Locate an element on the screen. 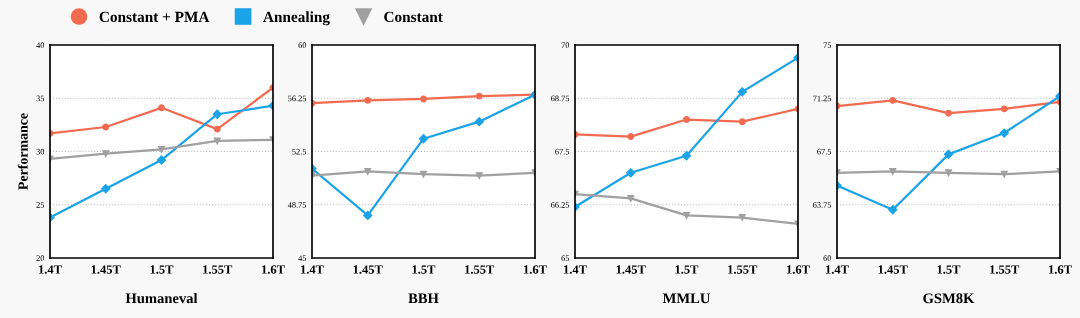  y-tick-label: 66.25 is located at coordinates (560, 205).